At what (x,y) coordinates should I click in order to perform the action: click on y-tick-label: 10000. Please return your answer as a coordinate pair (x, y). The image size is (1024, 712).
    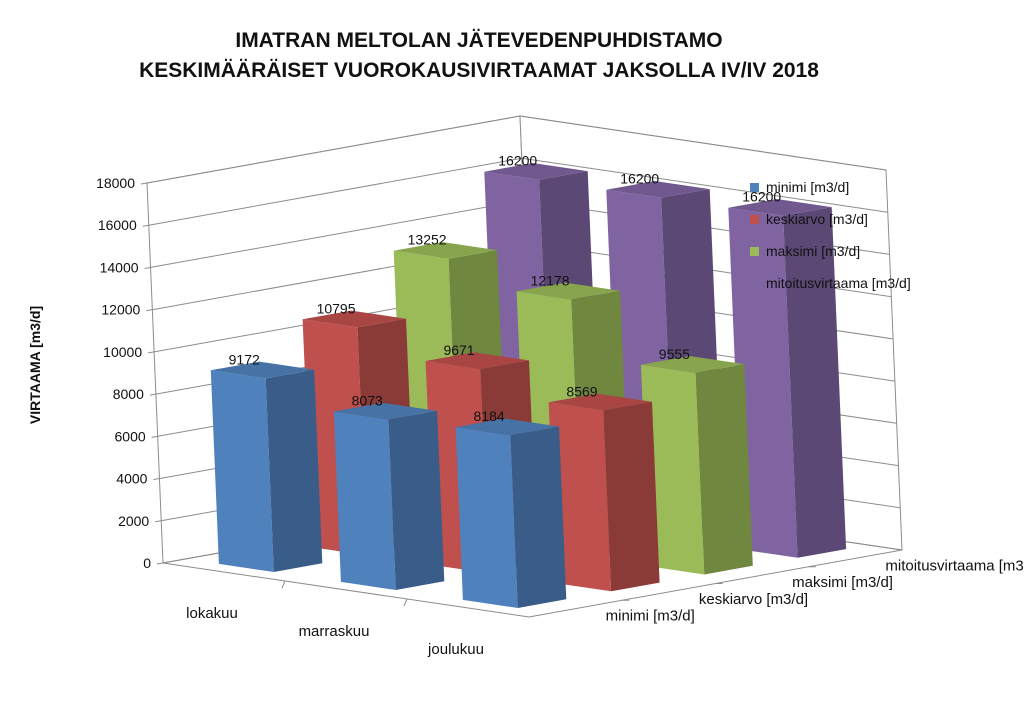
    Looking at the image, I should click on (122, 352).